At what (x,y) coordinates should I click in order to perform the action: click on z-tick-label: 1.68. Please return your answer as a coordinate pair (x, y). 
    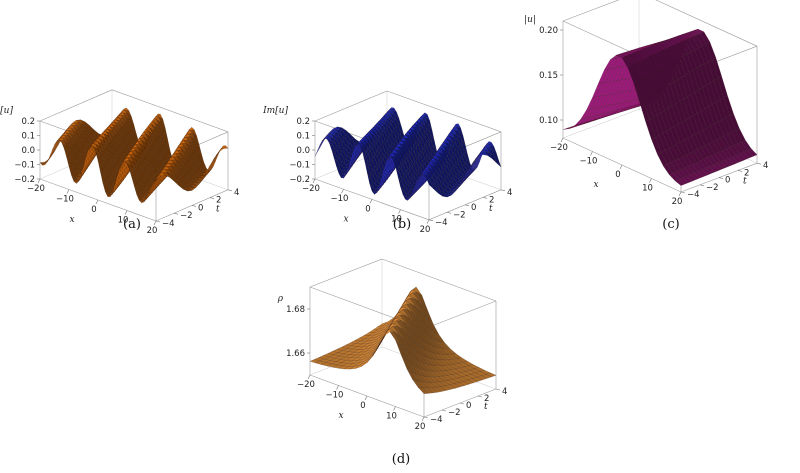
    Looking at the image, I should click on (295, 310).